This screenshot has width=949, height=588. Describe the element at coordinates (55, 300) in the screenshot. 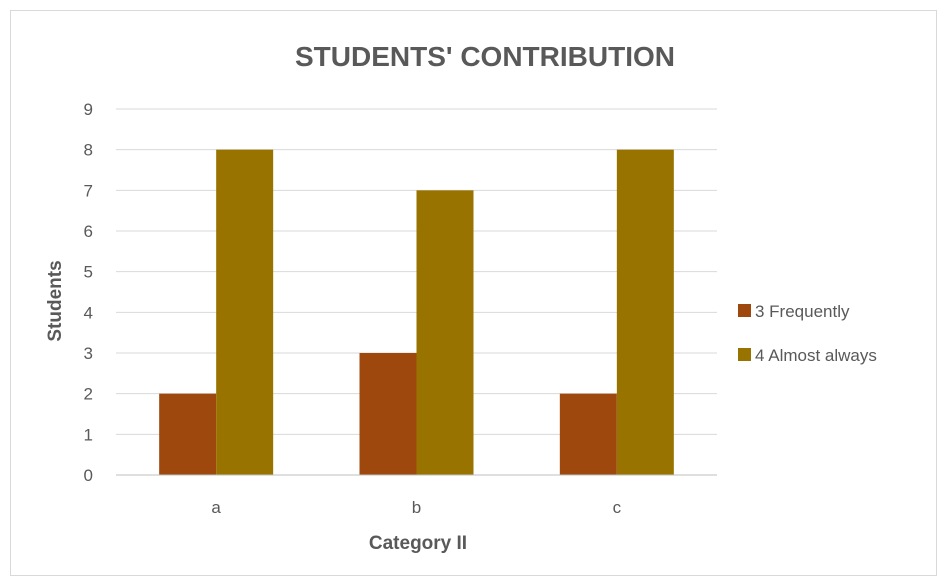

I see `y-axis-title: Students` at that location.